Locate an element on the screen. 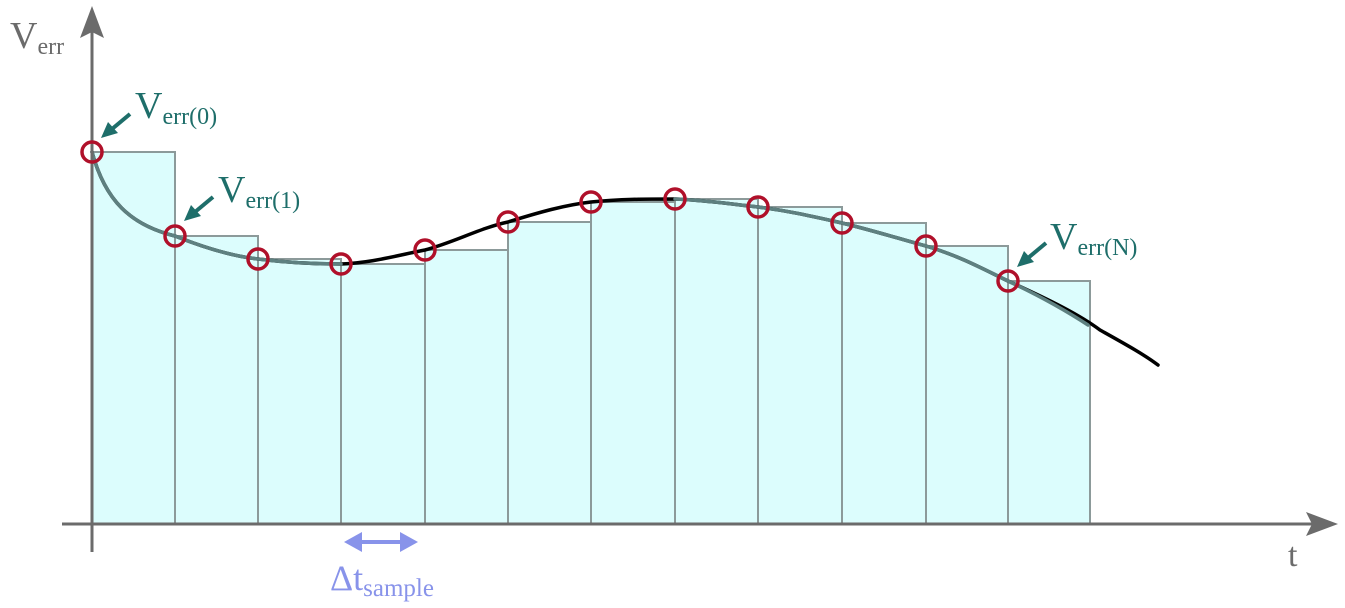 This screenshot has width=1345, height=608. delta-t-label: Δtsample is located at coordinates (382, 580).